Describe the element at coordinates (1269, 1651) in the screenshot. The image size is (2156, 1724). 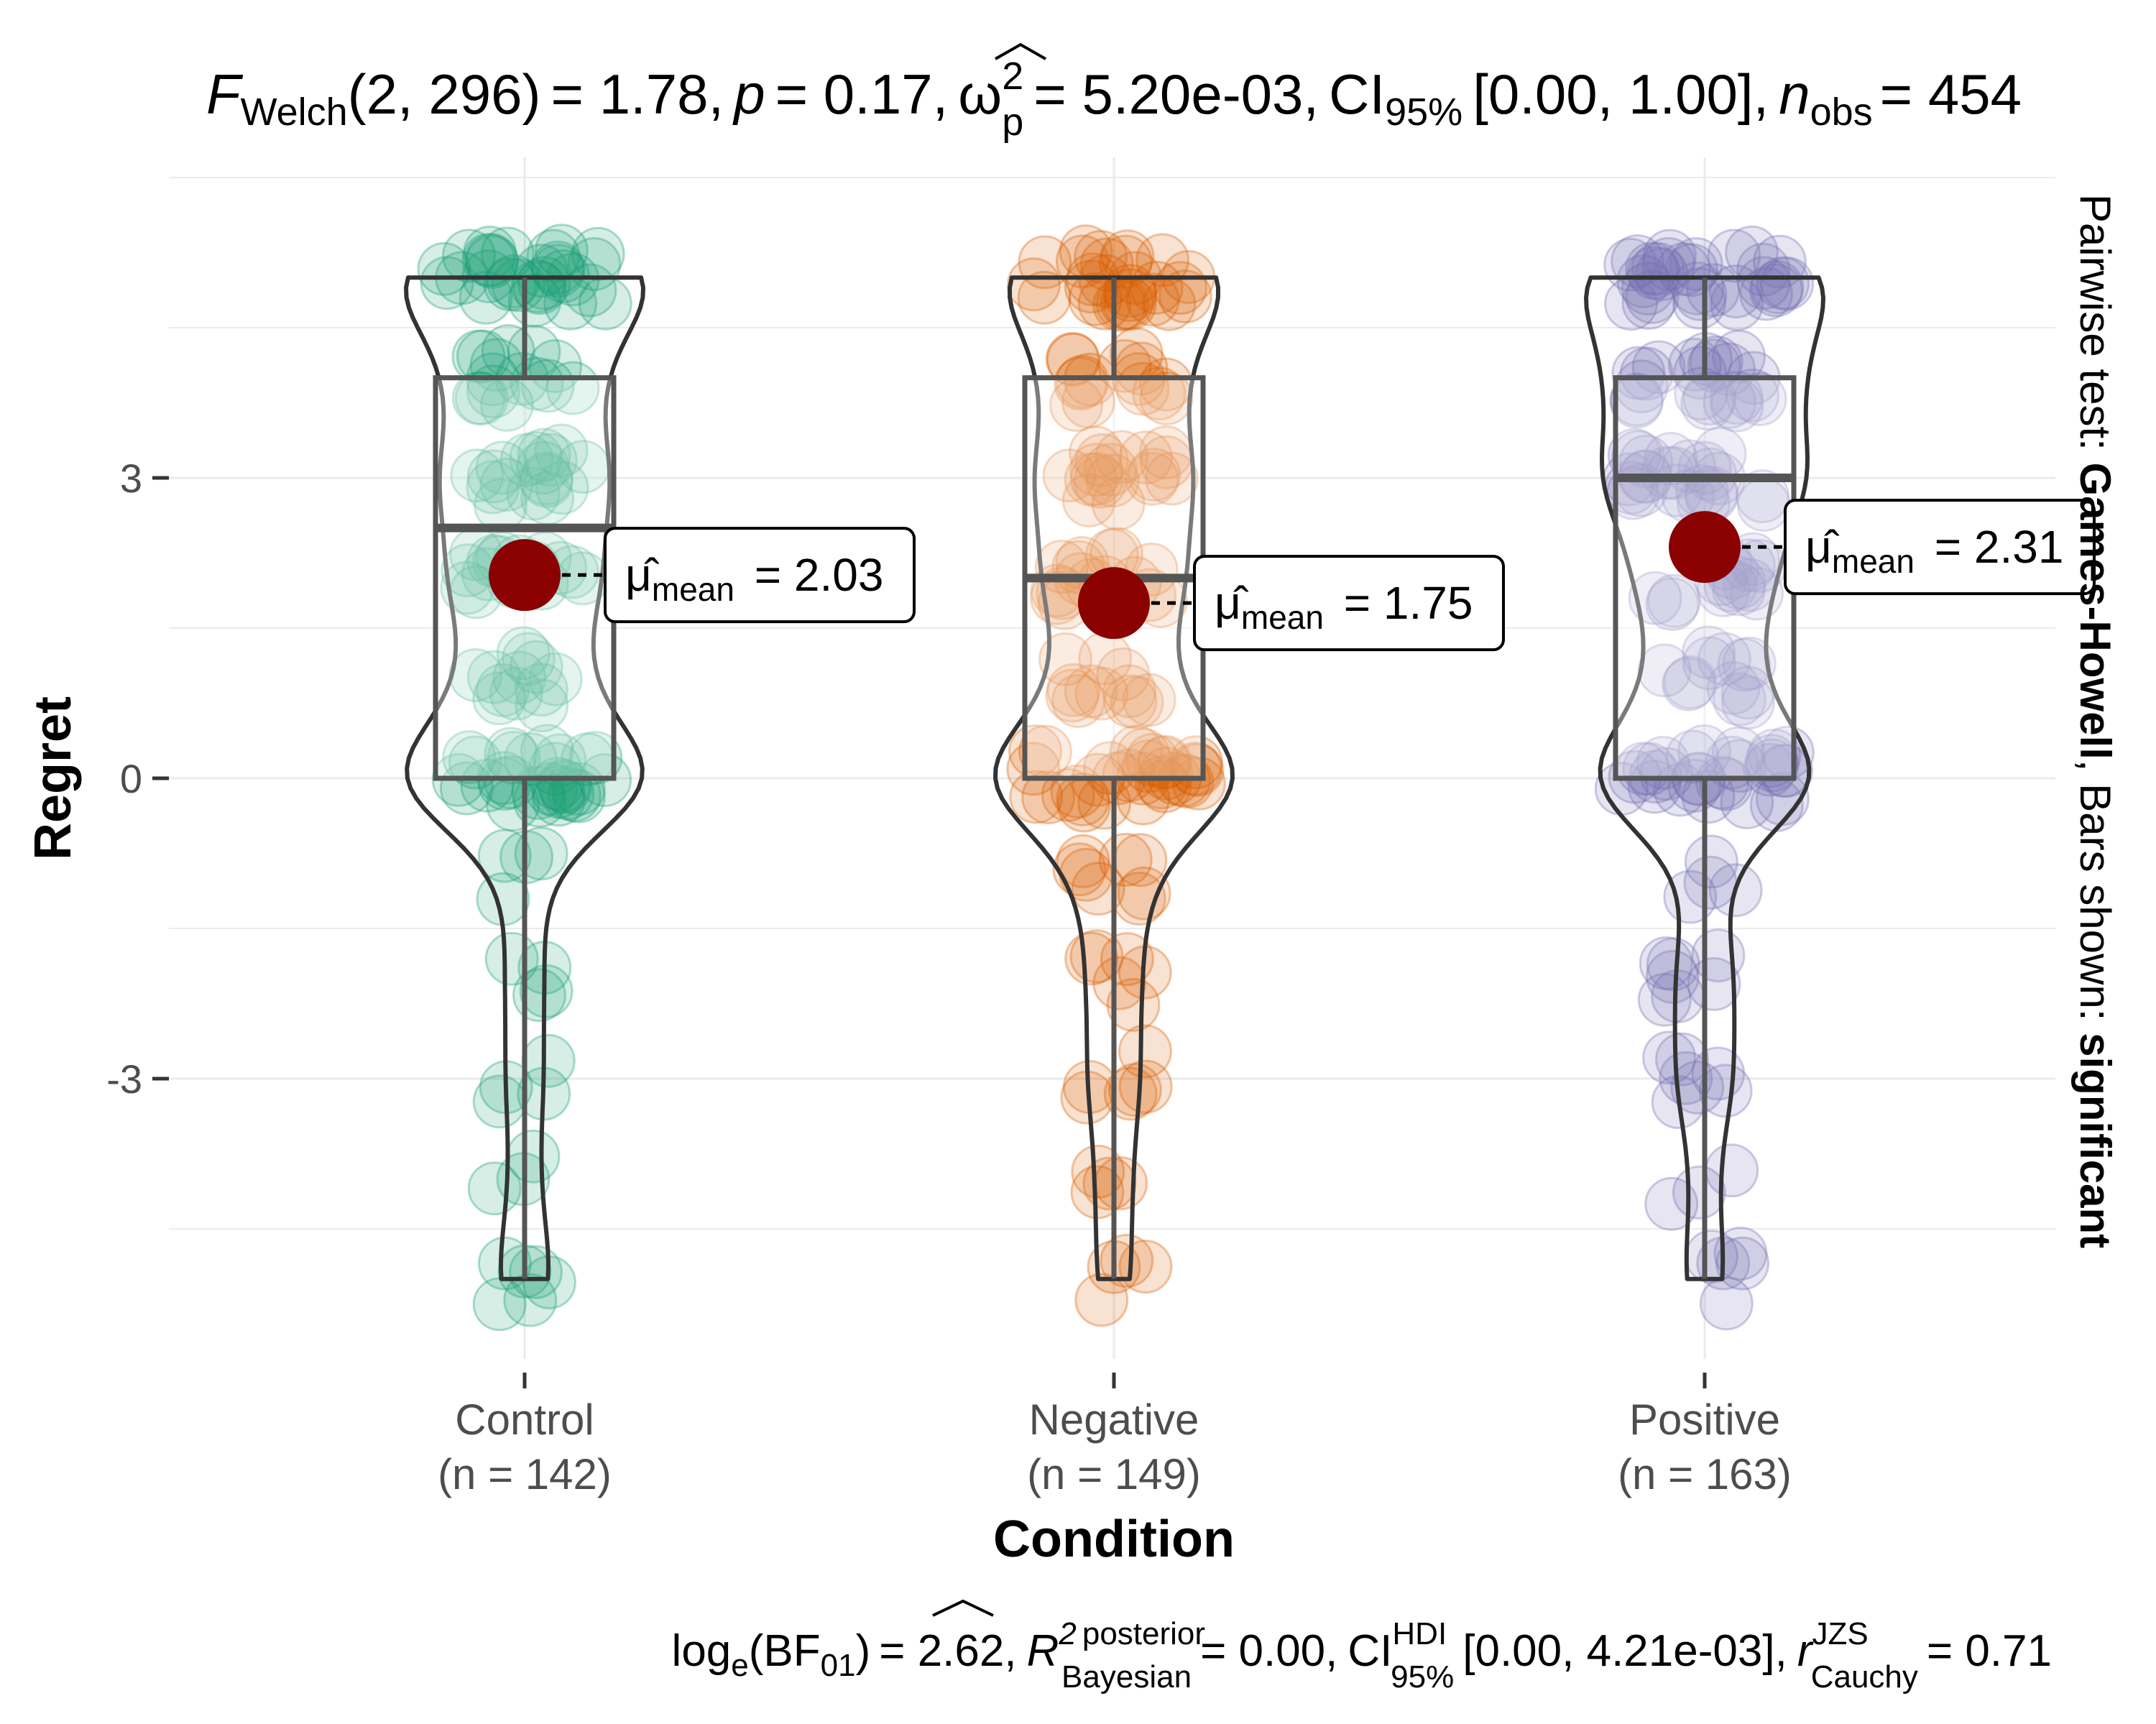
I see `caption-eq2: = 0.00,` at that location.